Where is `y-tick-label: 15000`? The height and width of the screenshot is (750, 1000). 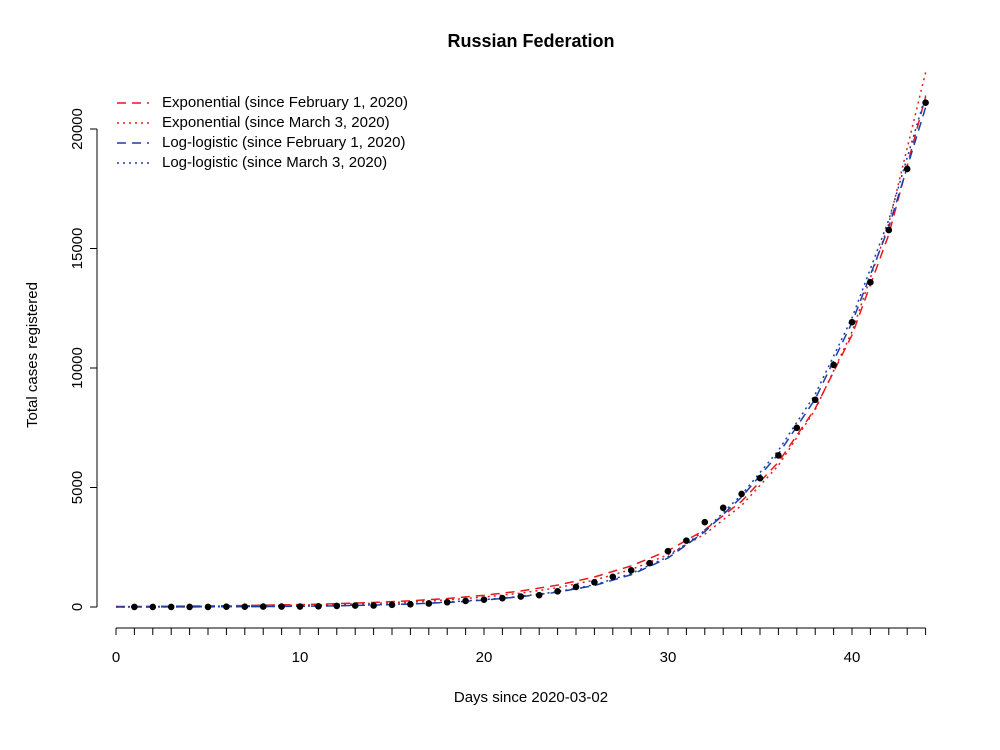
y-tick-label: 15000 is located at coordinates (77, 249).